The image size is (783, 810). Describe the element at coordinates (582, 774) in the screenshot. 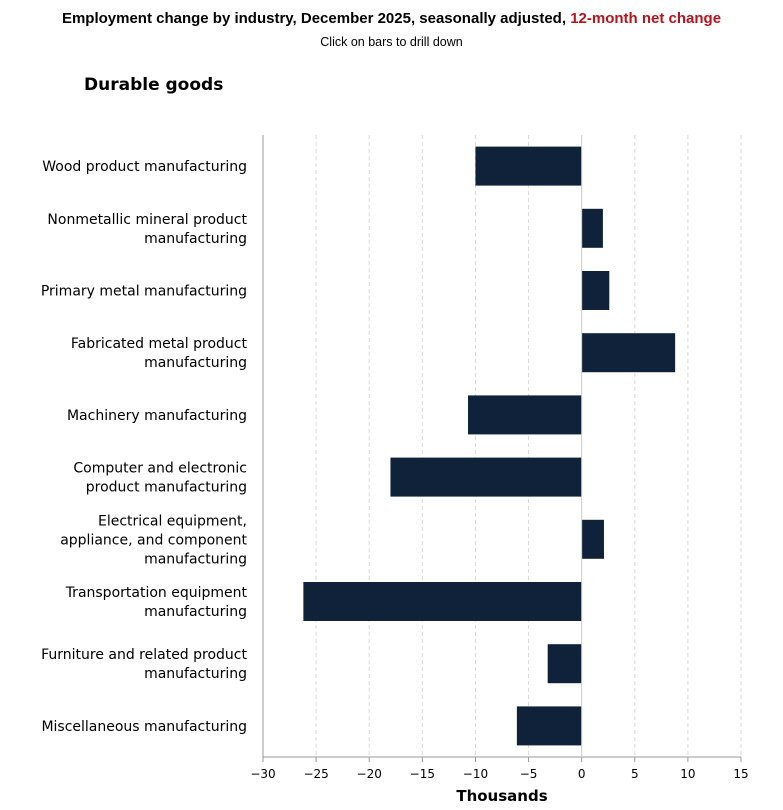

I see `x-tick-label: 0` at that location.